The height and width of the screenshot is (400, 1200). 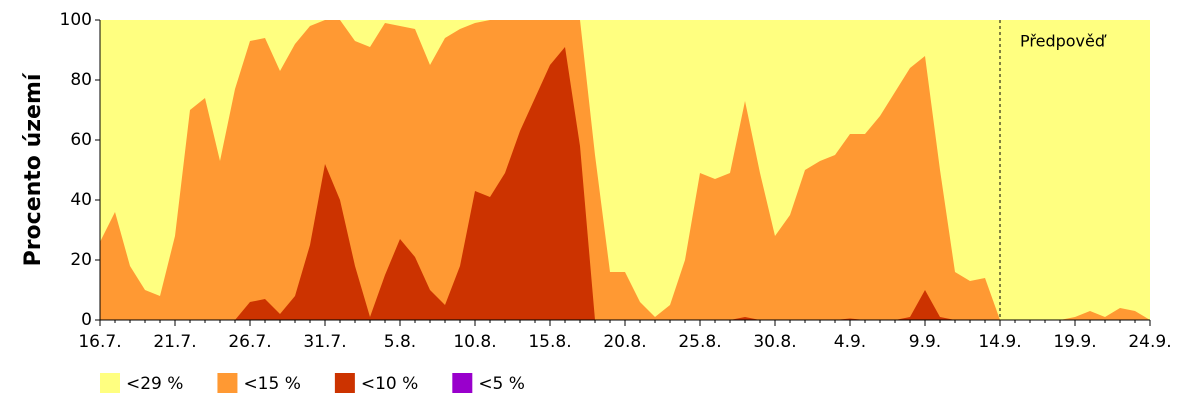 I want to click on y-axis-title: Procento území, so click(x=33, y=169).